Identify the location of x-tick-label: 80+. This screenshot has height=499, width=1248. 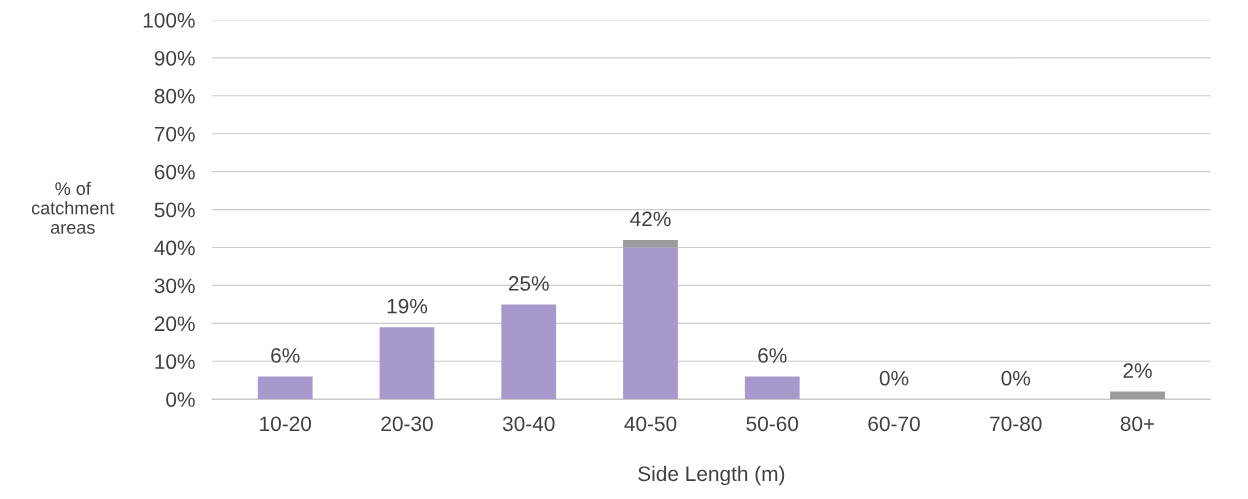
(1137, 424).